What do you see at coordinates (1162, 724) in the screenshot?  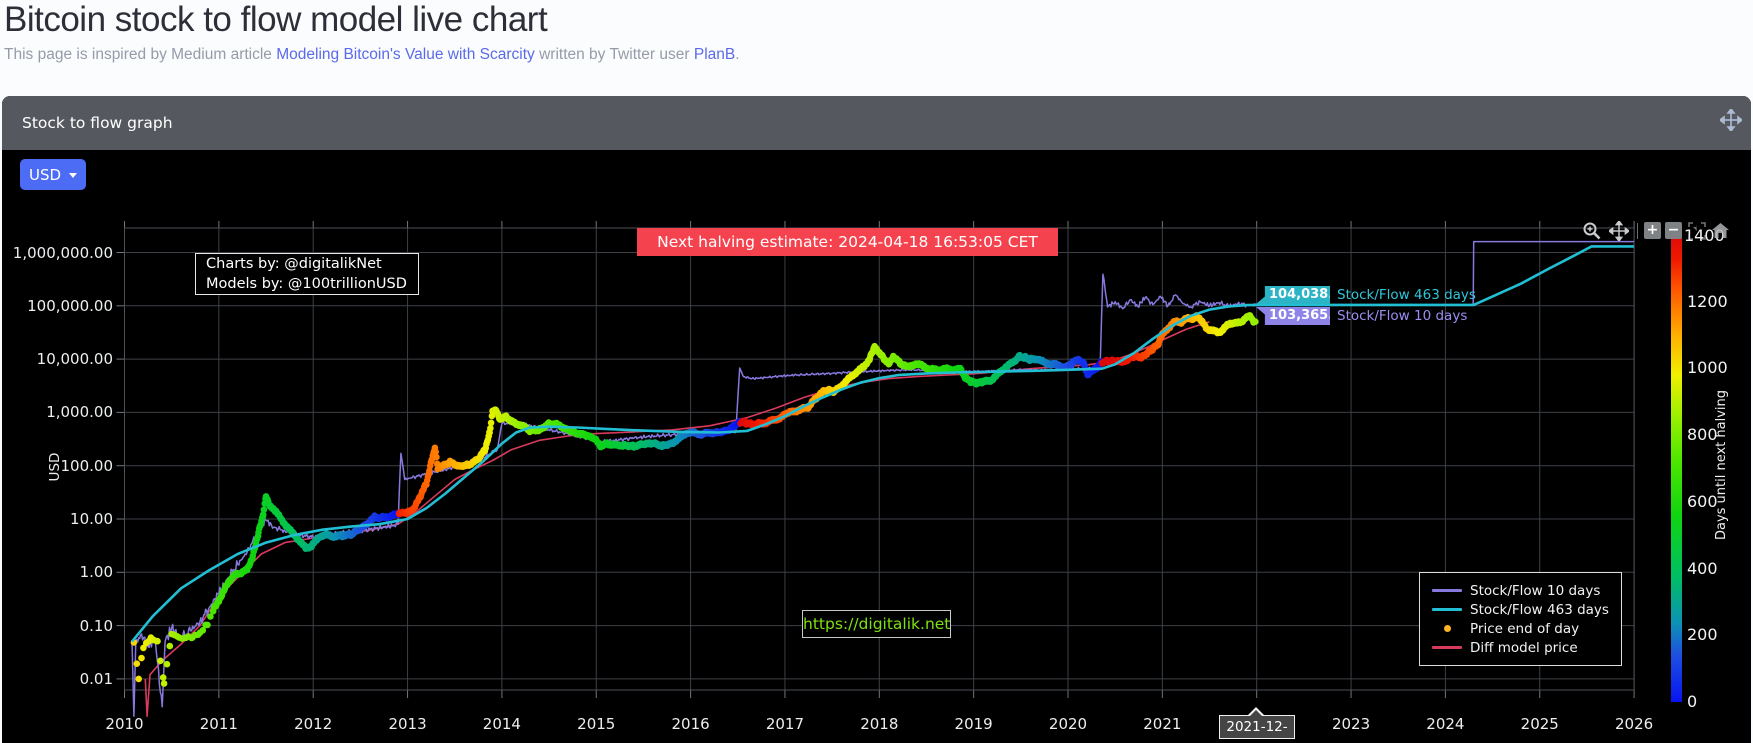 I see `x-tick-label: 2021` at bounding box center [1162, 724].